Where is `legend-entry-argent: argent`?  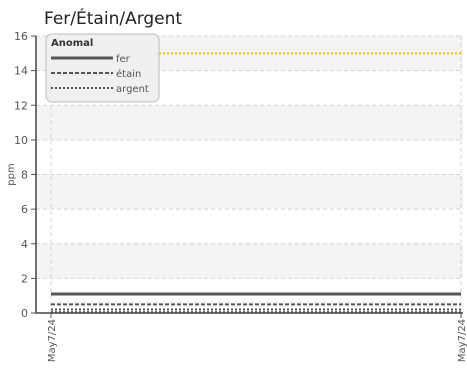
legend-entry-argent: argent is located at coordinates (132, 89).